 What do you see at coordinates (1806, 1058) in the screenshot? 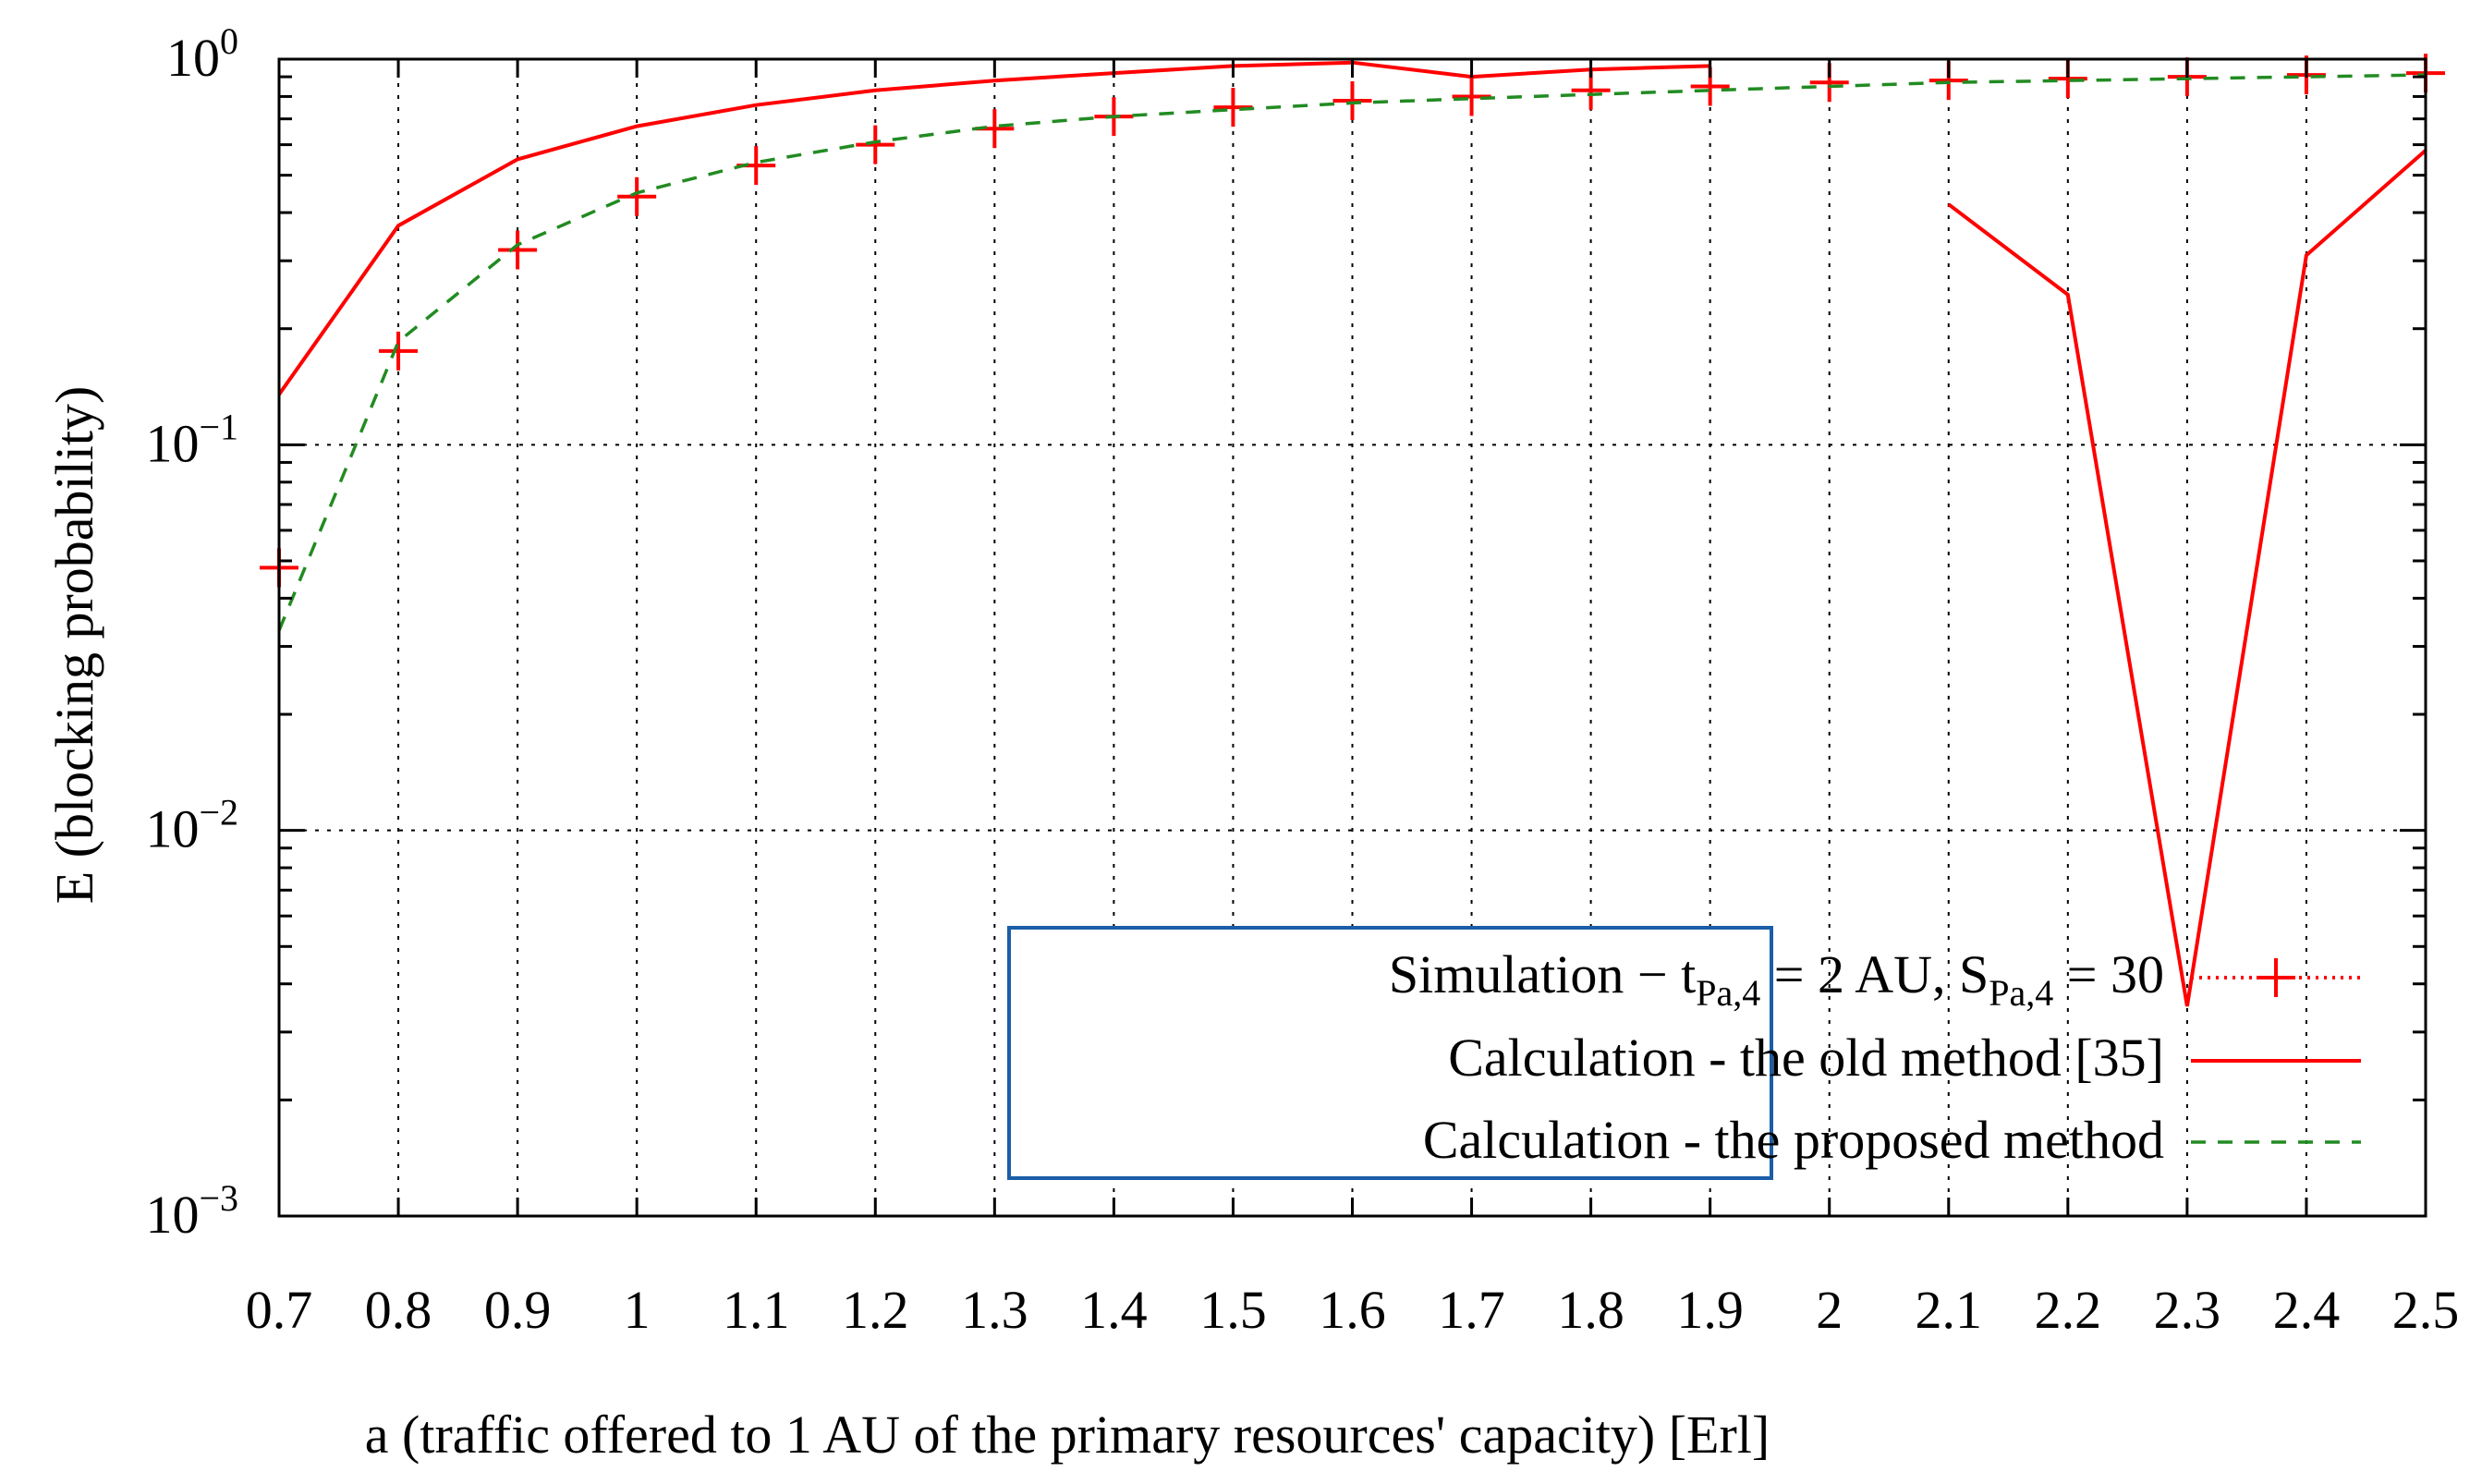
I see `legend-label-old-method: Calculation - the old method [35]` at bounding box center [1806, 1058].